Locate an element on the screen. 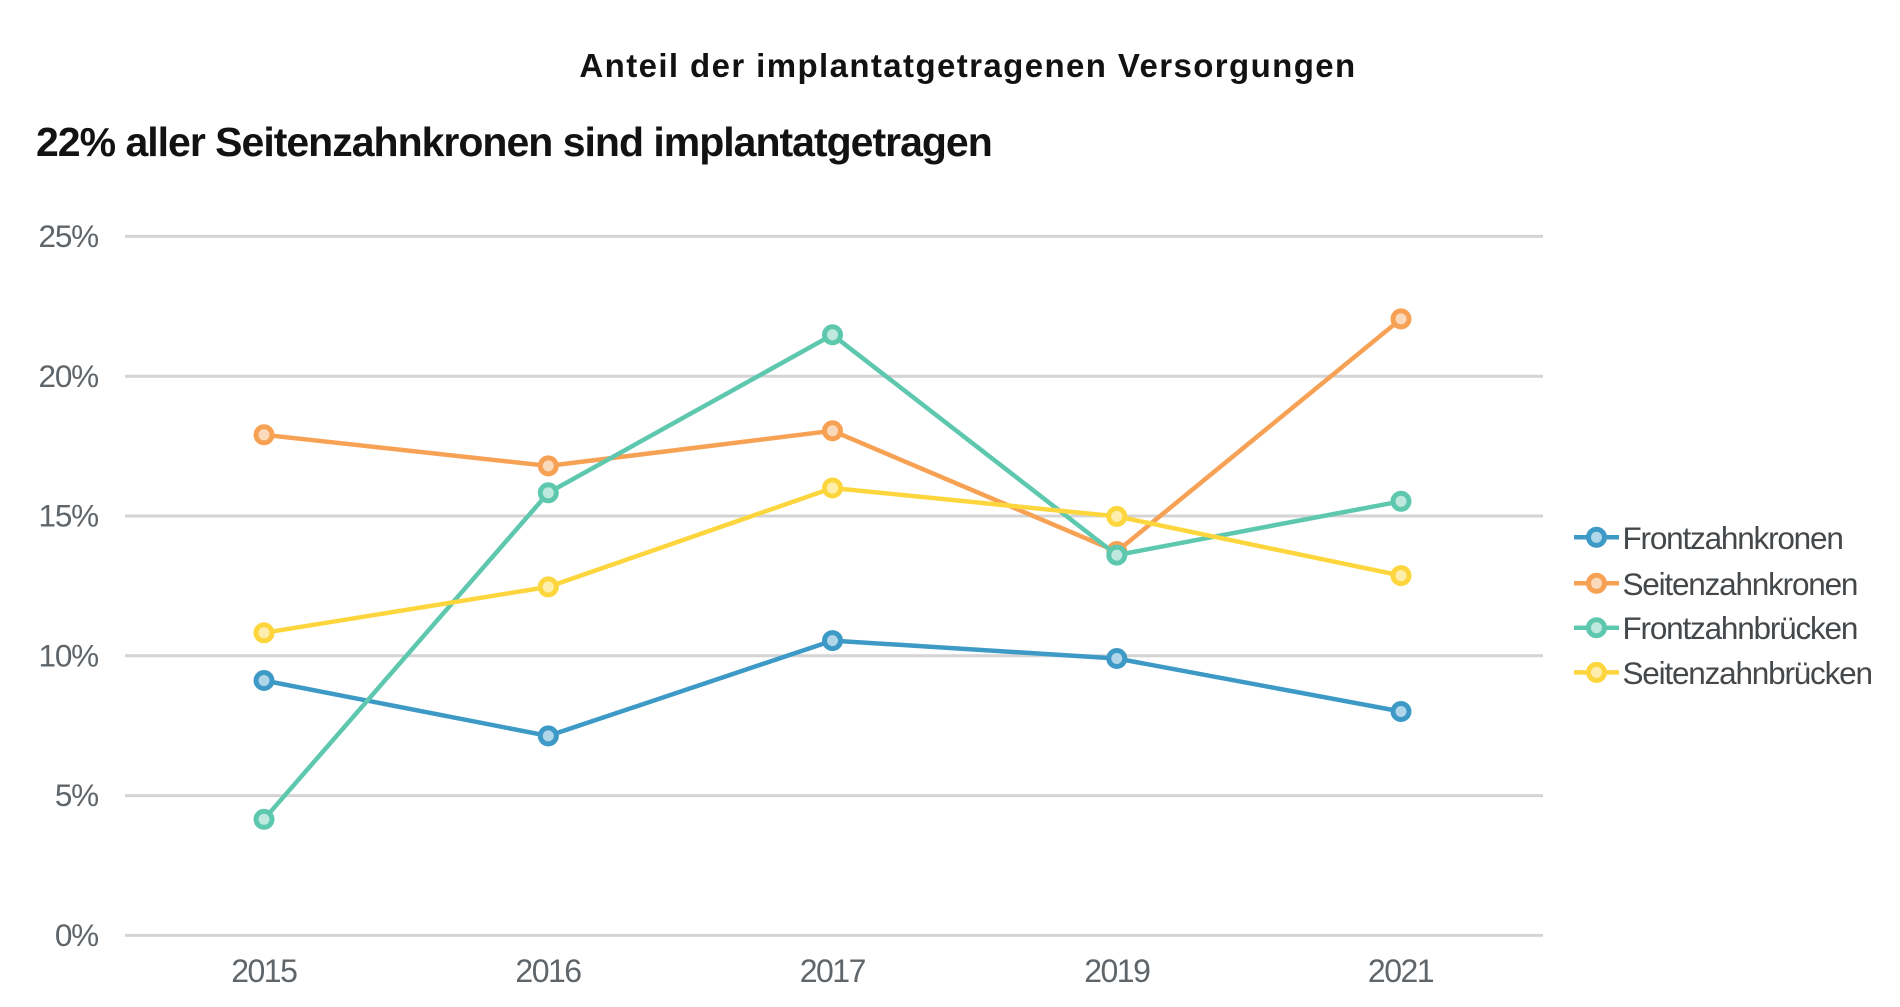 This screenshot has width=1900, height=1007. svg-text: 15% is located at coordinates (69, 516).